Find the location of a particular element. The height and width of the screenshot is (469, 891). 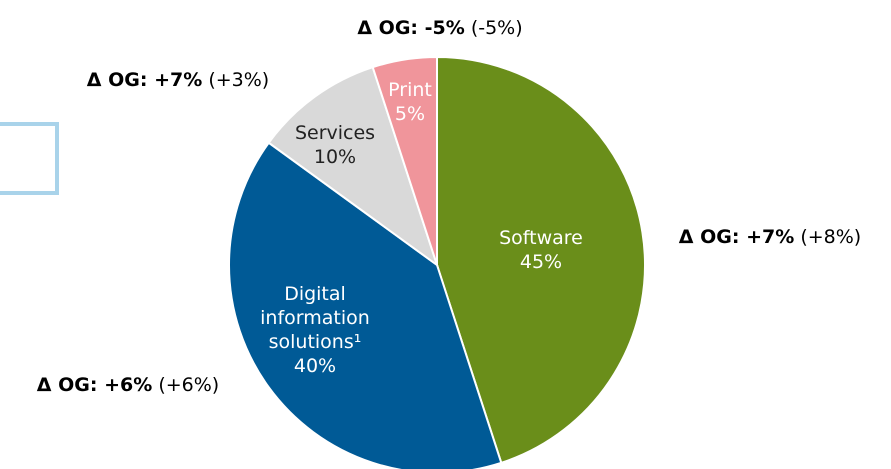

annotation: Δ OG: +6% (+6%) is located at coordinates (128, 385).